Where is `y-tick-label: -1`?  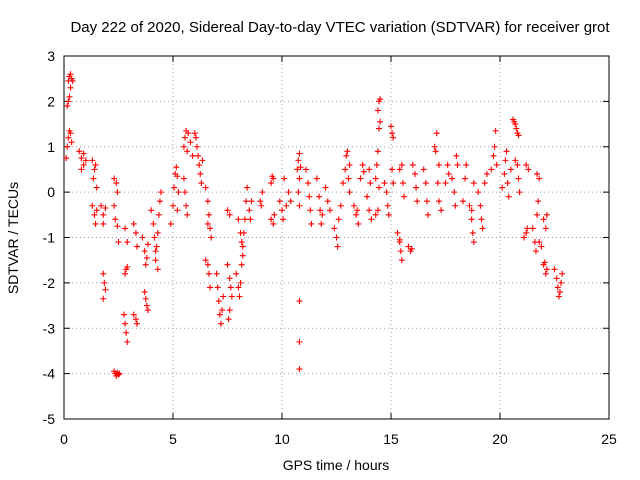 y-tick-label: -1 is located at coordinates (49, 238).